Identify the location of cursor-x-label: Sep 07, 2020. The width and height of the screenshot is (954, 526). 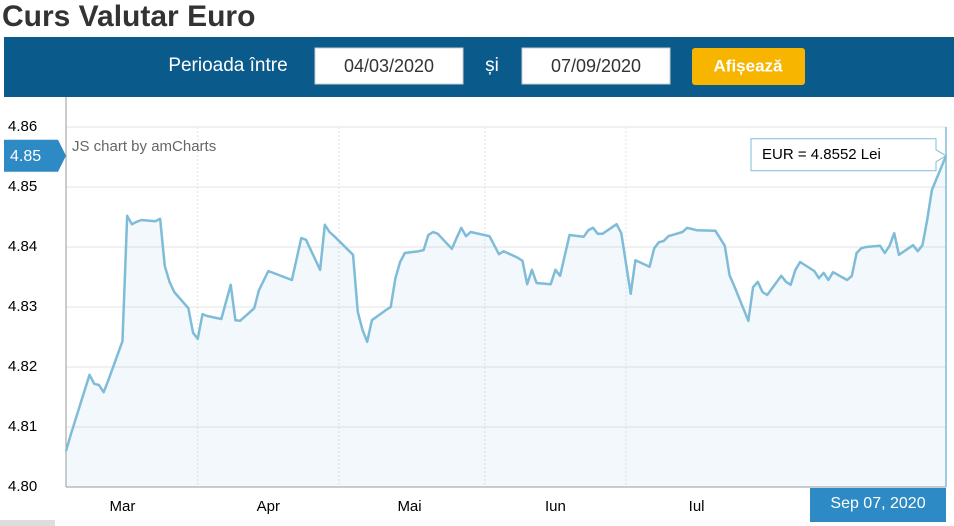
(877, 503).